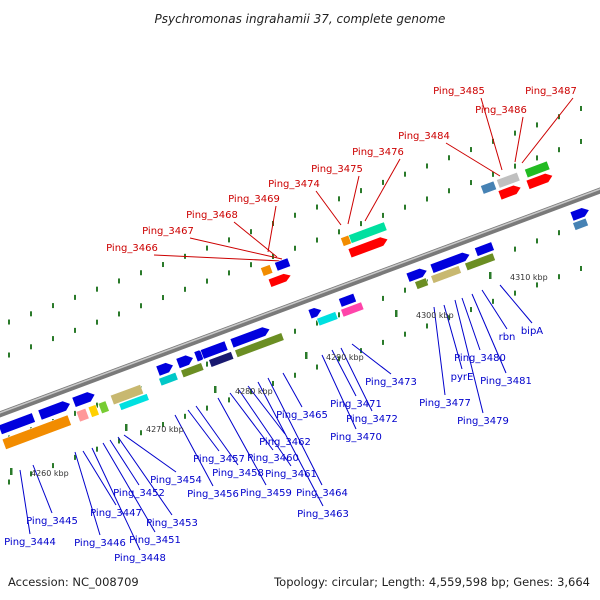 This screenshot has width=600, height=600. Describe the element at coordinates (506, 381) in the screenshot. I see `gene-label-lower: Ping_3481` at that location.